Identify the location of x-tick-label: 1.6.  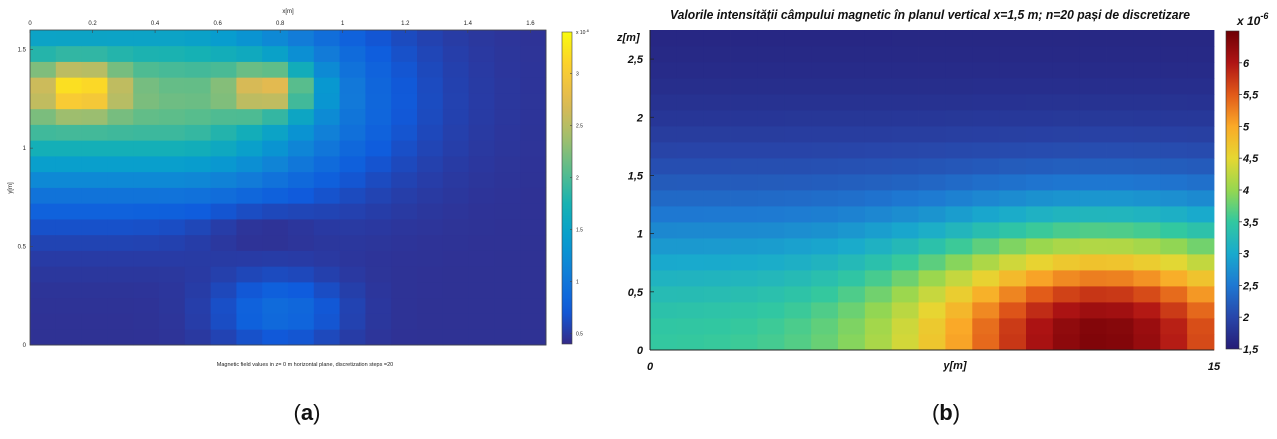
(530, 24).